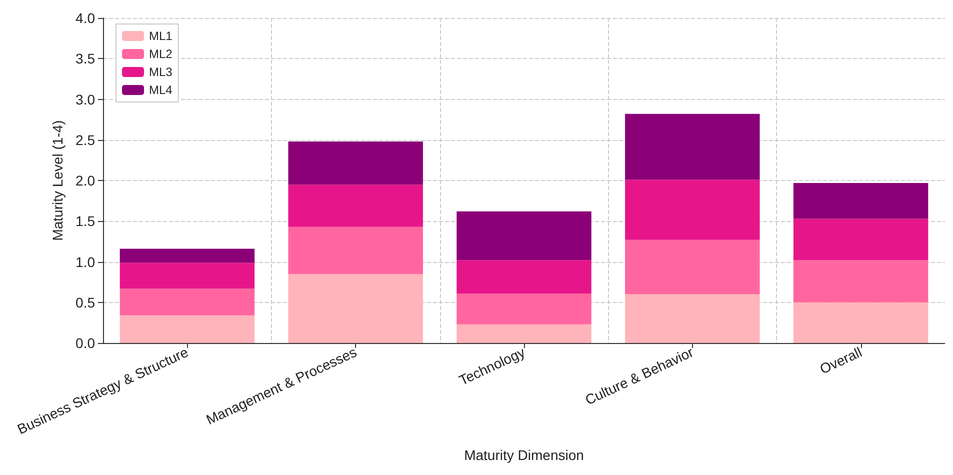 This screenshot has height=475, width=953. Describe the element at coordinates (86, 343) in the screenshot. I see `y-tick-label: 0.0` at that location.